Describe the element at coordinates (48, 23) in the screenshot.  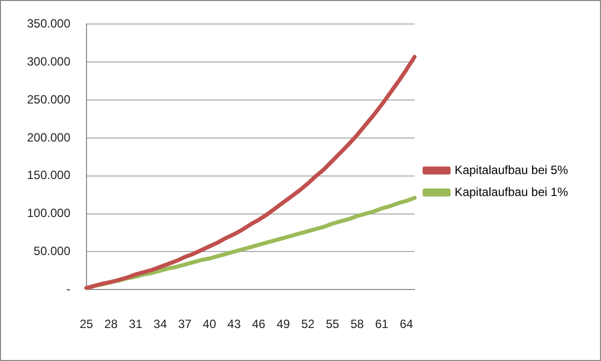
I see `y-tick-label: 350.000` at that location.